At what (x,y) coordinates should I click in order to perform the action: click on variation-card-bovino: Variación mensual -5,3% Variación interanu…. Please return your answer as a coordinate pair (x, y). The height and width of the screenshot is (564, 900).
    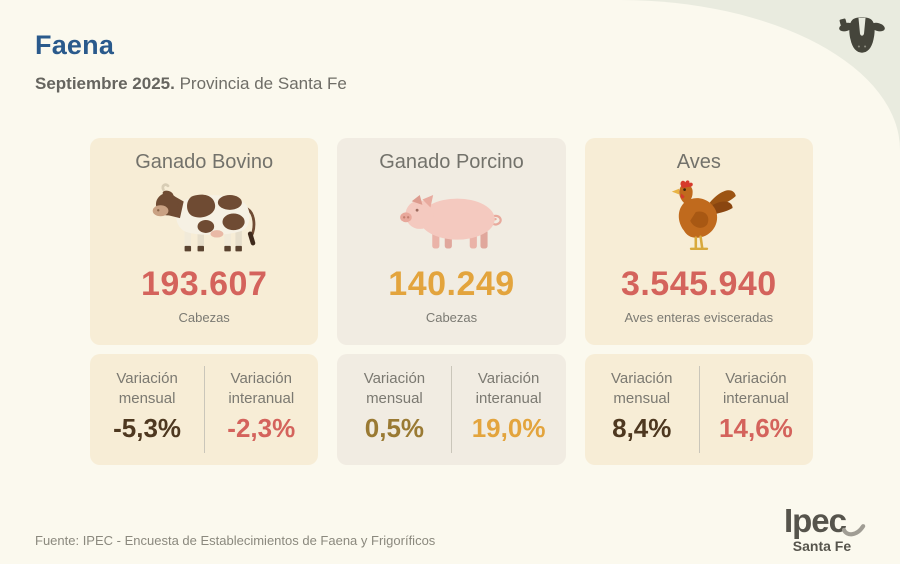
    Looking at the image, I should click on (204, 409).